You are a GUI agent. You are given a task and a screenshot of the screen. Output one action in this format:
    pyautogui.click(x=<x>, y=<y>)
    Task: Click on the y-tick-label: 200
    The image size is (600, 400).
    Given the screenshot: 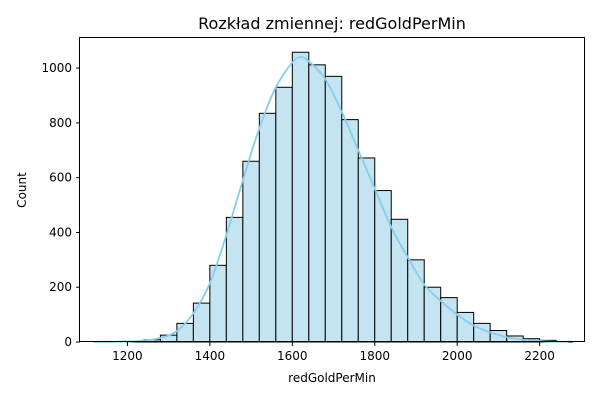 What is the action you would take?
    pyautogui.click(x=60, y=287)
    